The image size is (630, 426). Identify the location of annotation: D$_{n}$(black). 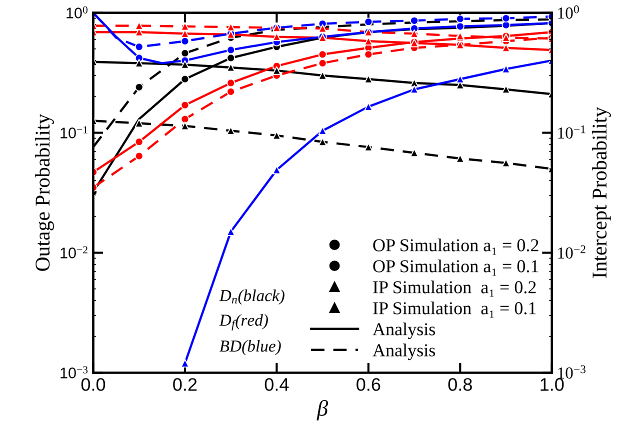
(251, 297).